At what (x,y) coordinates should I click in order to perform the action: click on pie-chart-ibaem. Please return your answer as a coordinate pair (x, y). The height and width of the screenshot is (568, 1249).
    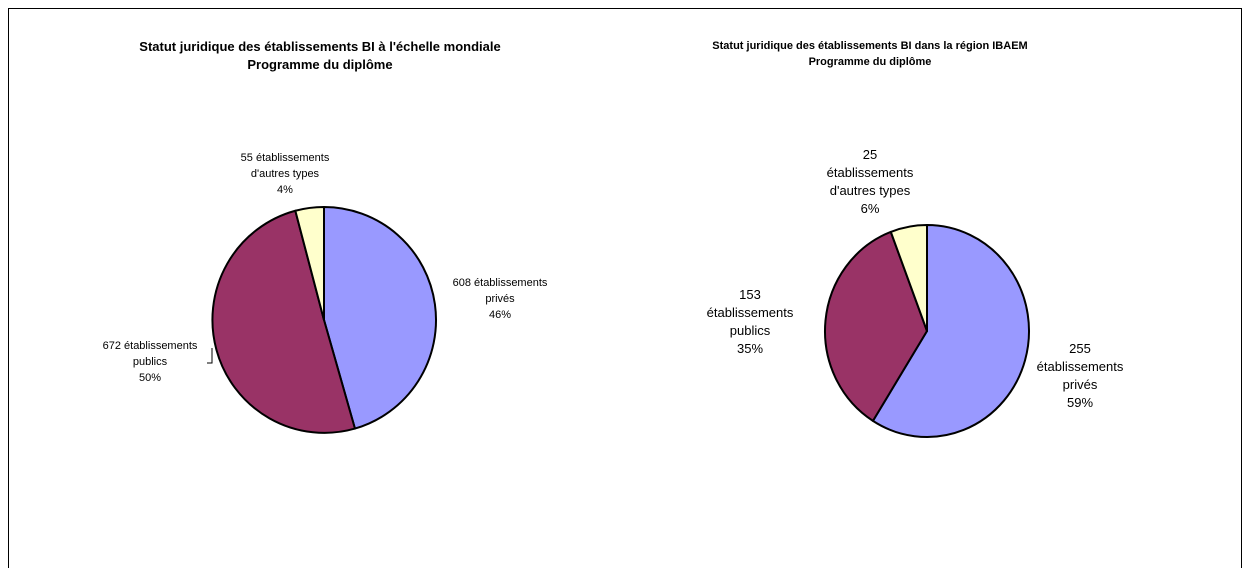
    Looking at the image, I should click on (927, 331).